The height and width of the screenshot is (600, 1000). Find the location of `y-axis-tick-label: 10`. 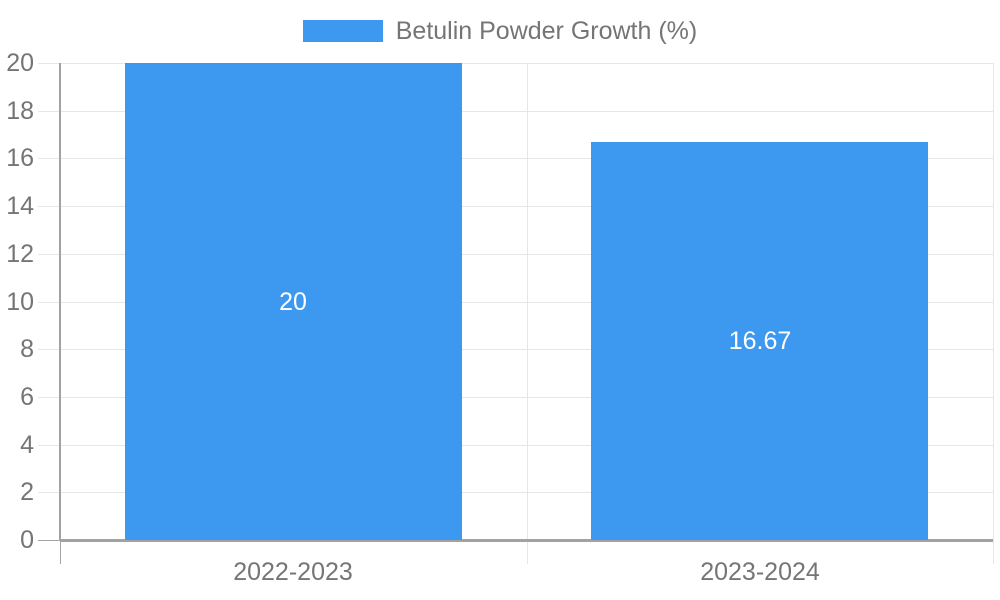

y-axis-tick-label: 10 is located at coordinates (20, 302).